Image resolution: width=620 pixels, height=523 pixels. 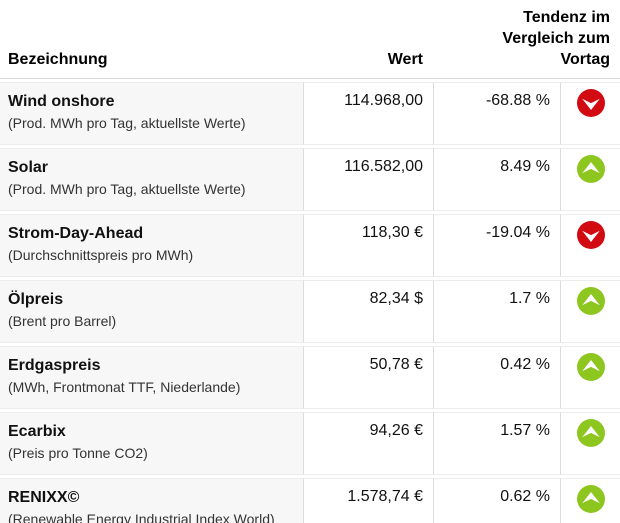 What do you see at coordinates (368, 179) in the screenshot?
I see `row-value: 116.582,00` at bounding box center [368, 179].